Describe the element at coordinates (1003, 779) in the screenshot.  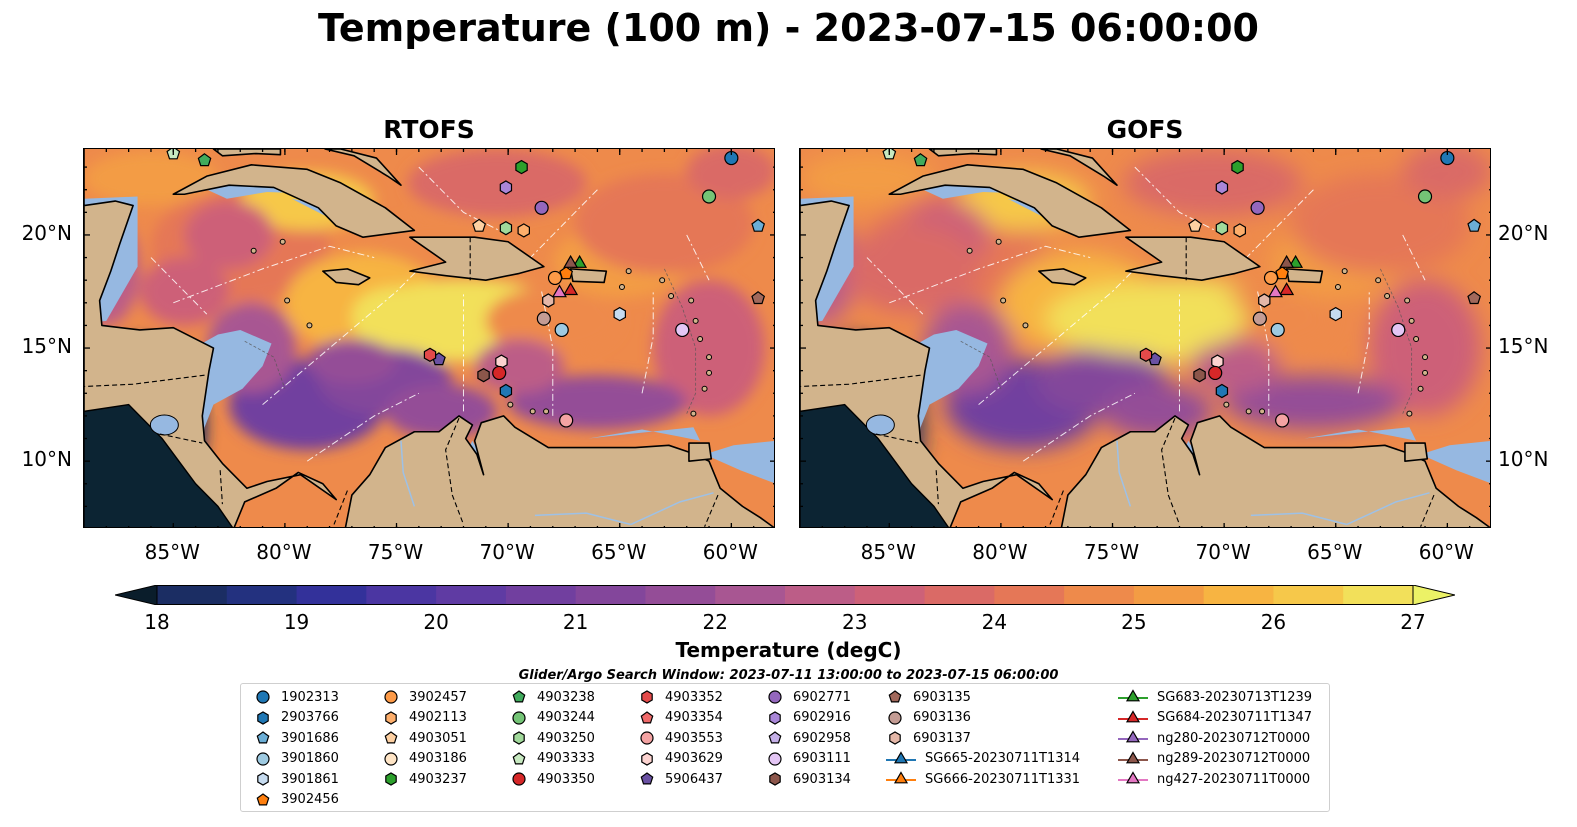
I see `legend-label: SG666-20230711T1331` at that location.